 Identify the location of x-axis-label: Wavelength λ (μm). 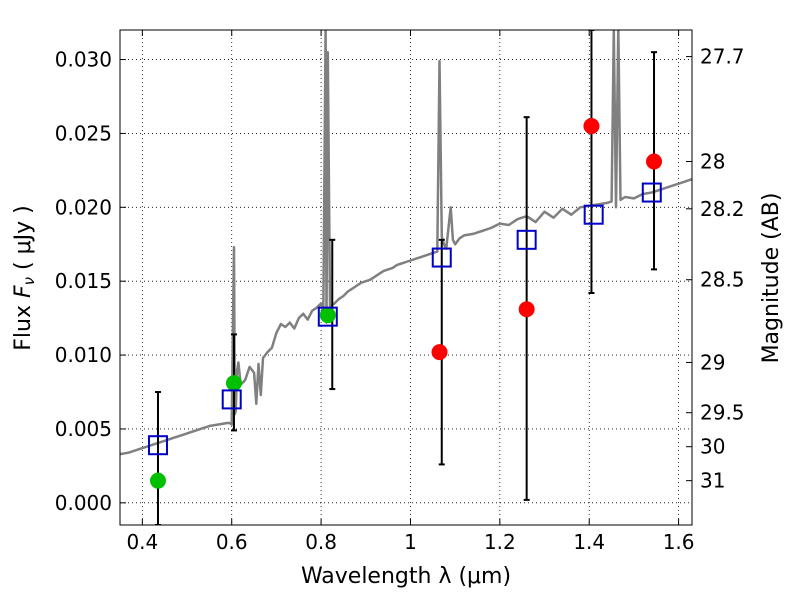
(406, 576).